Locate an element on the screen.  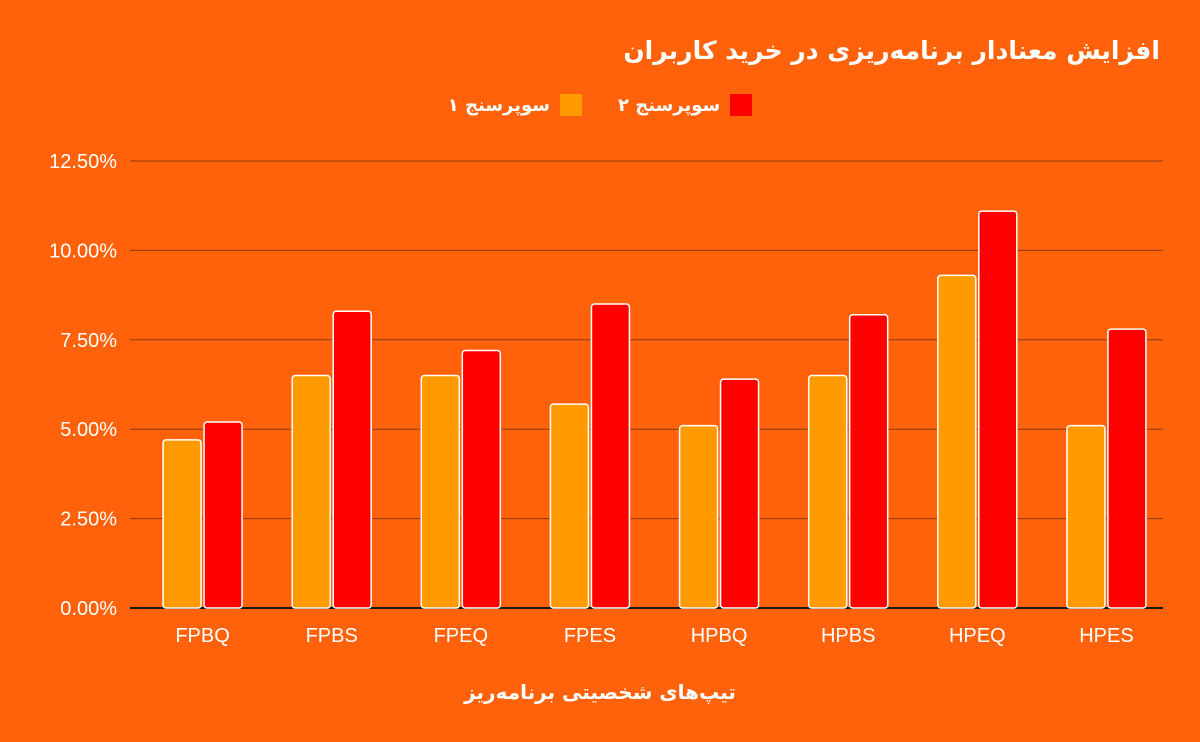
bar-series-1-hpbq is located at coordinates (698, 516).